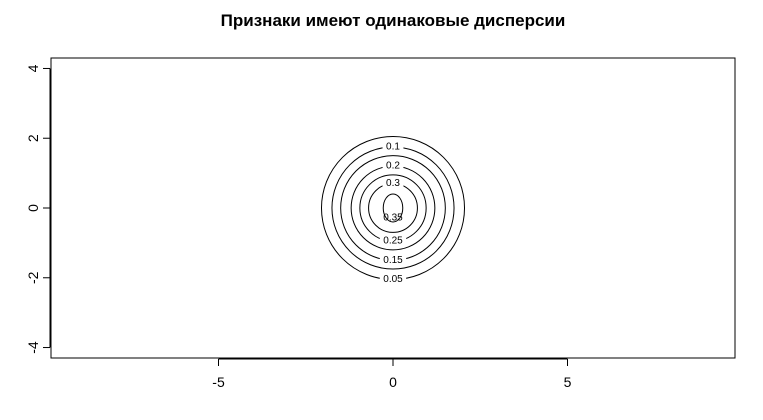  Describe the element at coordinates (568, 382) in the screenshot. I see `x-tick-label: 5` at that location.